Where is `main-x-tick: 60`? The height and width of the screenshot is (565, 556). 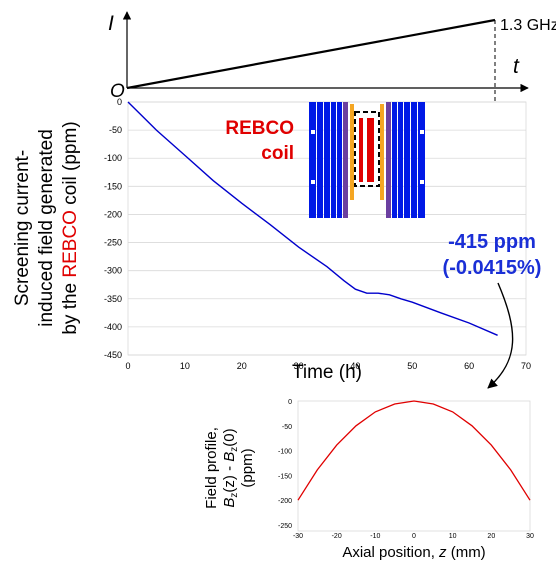 main-x-tick: 60 is located at coordinates (469, 366).